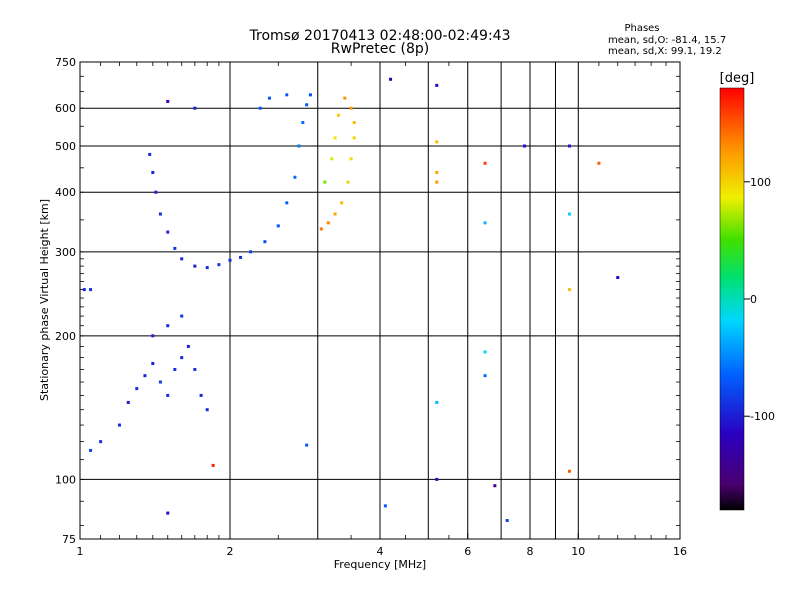 The image size is (800, 600). Describe the element at coordinates (641, 28) in the screenshot. I see `phase-stats-label: Phases` at that location.